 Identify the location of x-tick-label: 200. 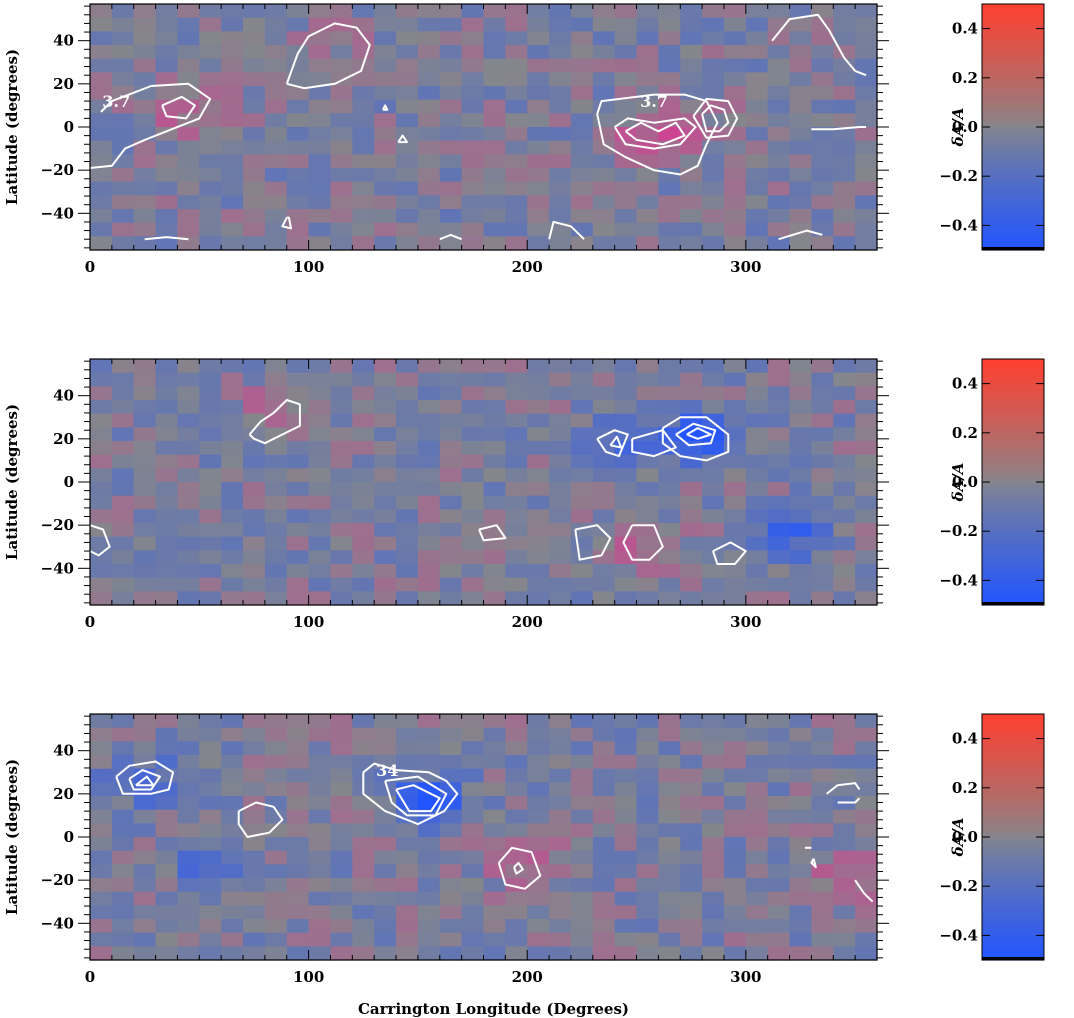
(527, 622).